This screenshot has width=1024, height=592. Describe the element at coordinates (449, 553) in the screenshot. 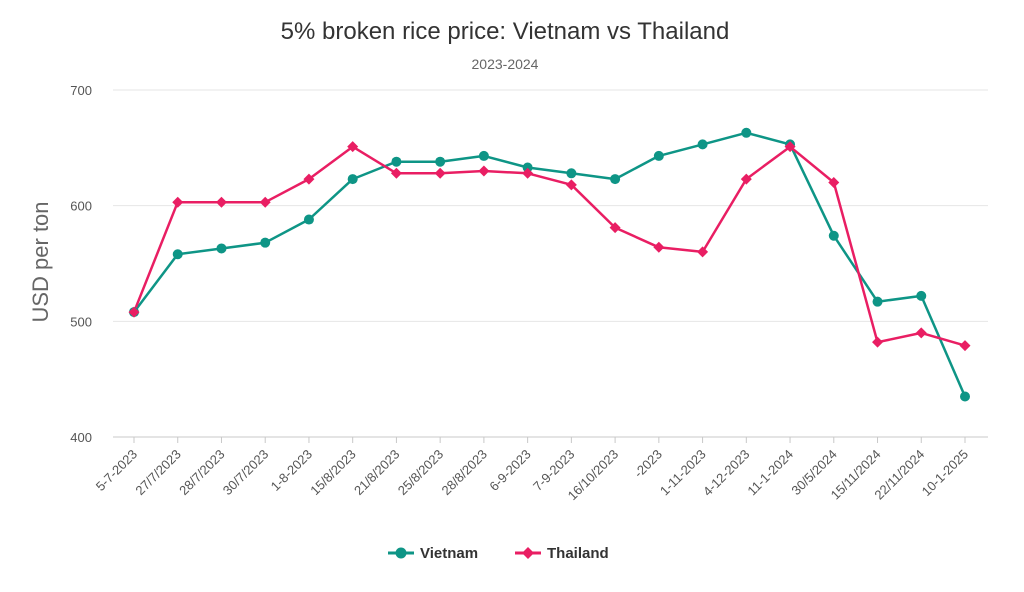

I see `legend-label-vietnam: Vietnam` at that location.